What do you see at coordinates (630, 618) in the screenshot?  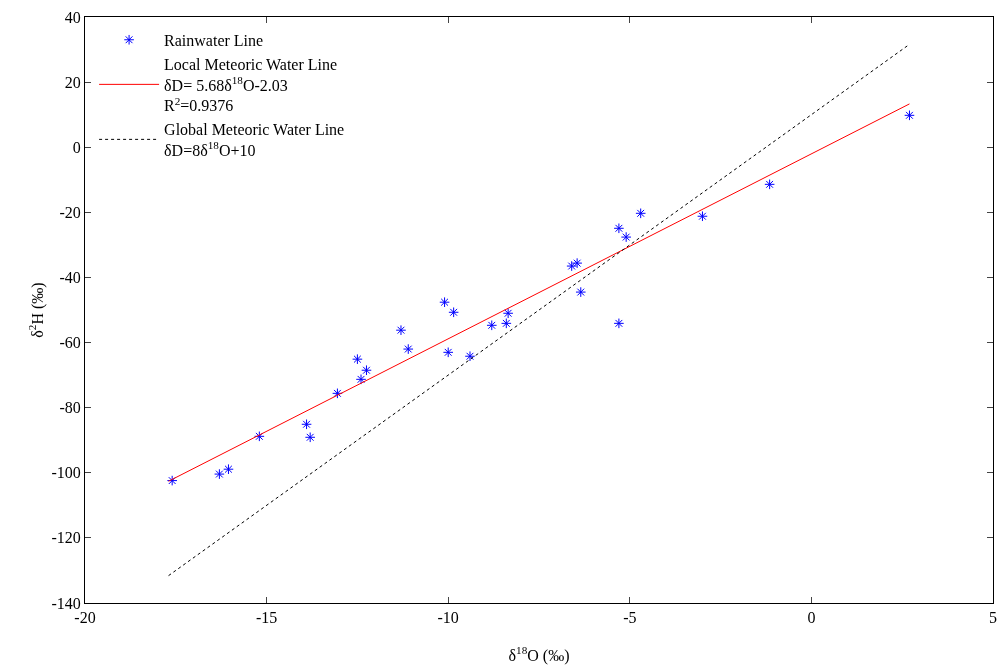 I see `x-tick-label: -5` at bounding box center [630, 618].